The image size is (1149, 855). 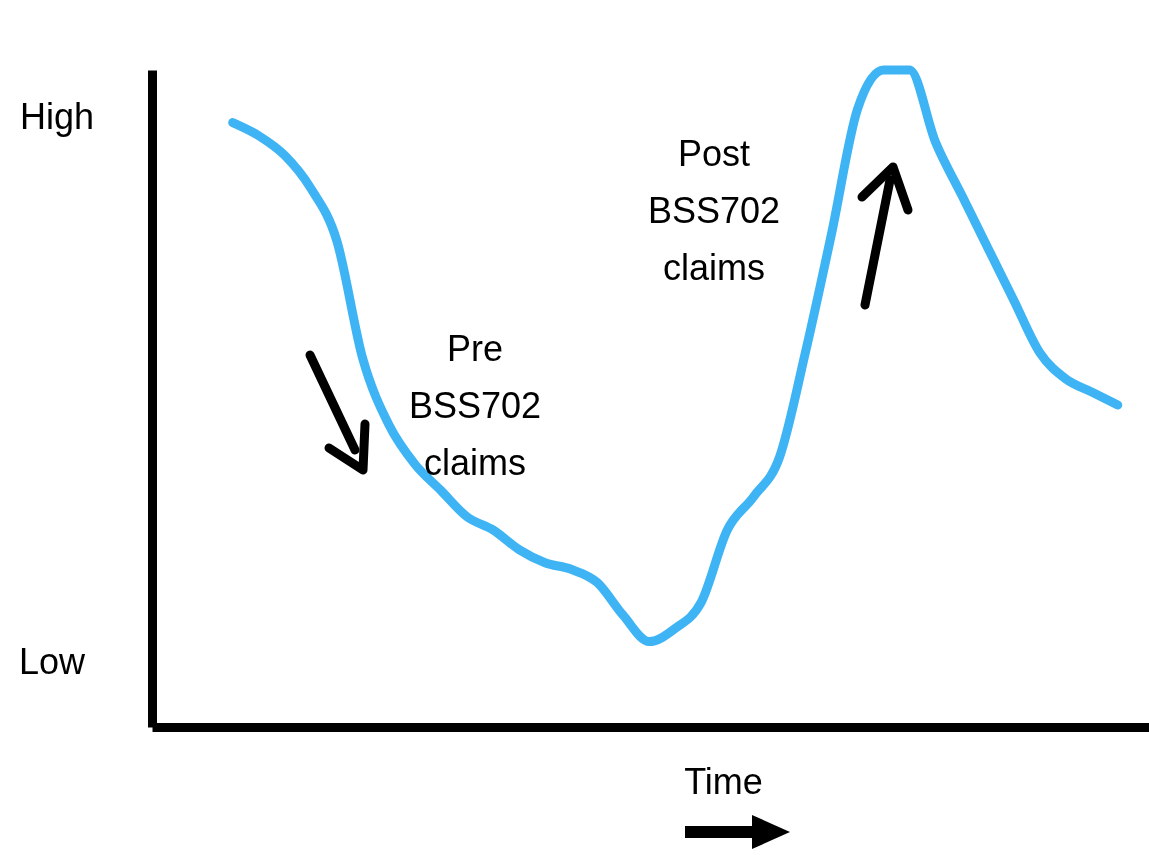 What do you see at coordinates (714, 210) in the screenshot?
I see `annotation: Post BSS702 claims` at bounding box center [714, 210].